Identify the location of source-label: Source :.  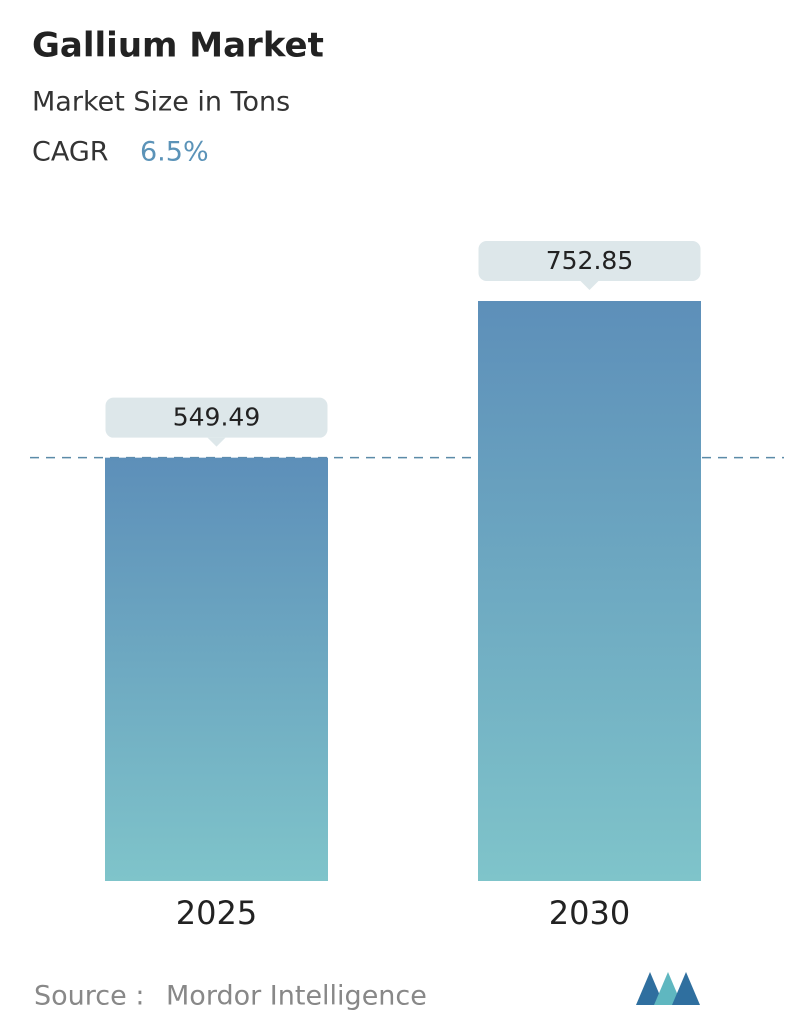
(89, 996).